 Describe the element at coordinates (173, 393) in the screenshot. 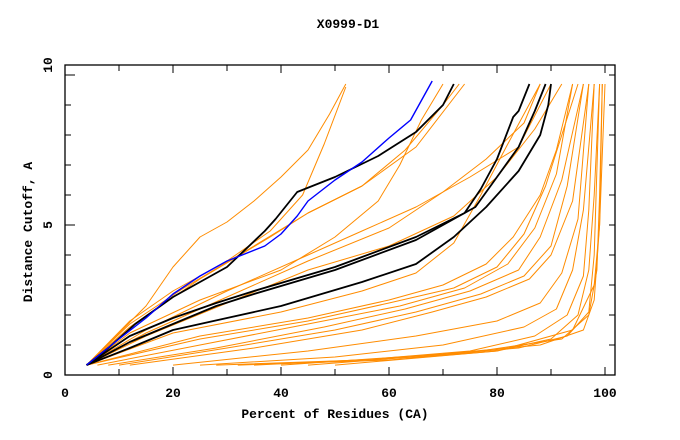

I see `x-tick-label-20: 20` at that location.